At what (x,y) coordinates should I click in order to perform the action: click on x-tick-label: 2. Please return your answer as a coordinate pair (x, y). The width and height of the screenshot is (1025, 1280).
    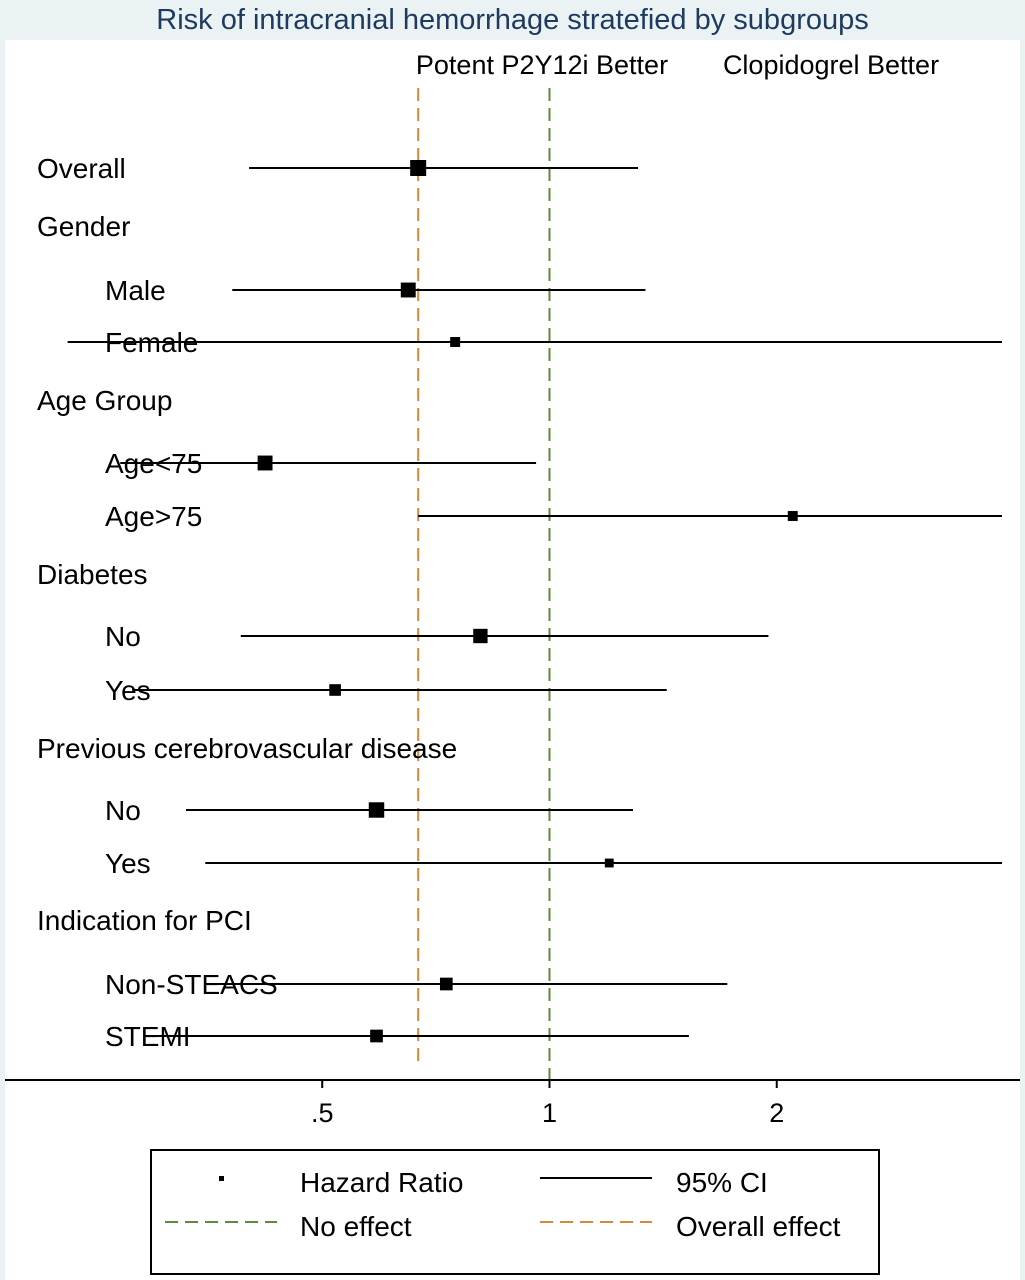
    Looking at the image, I should click on (776, 1113).